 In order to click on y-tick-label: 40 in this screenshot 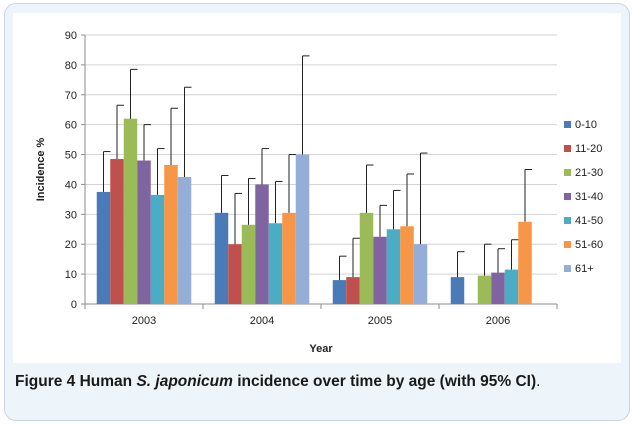, I will do `click(71, 185)`.